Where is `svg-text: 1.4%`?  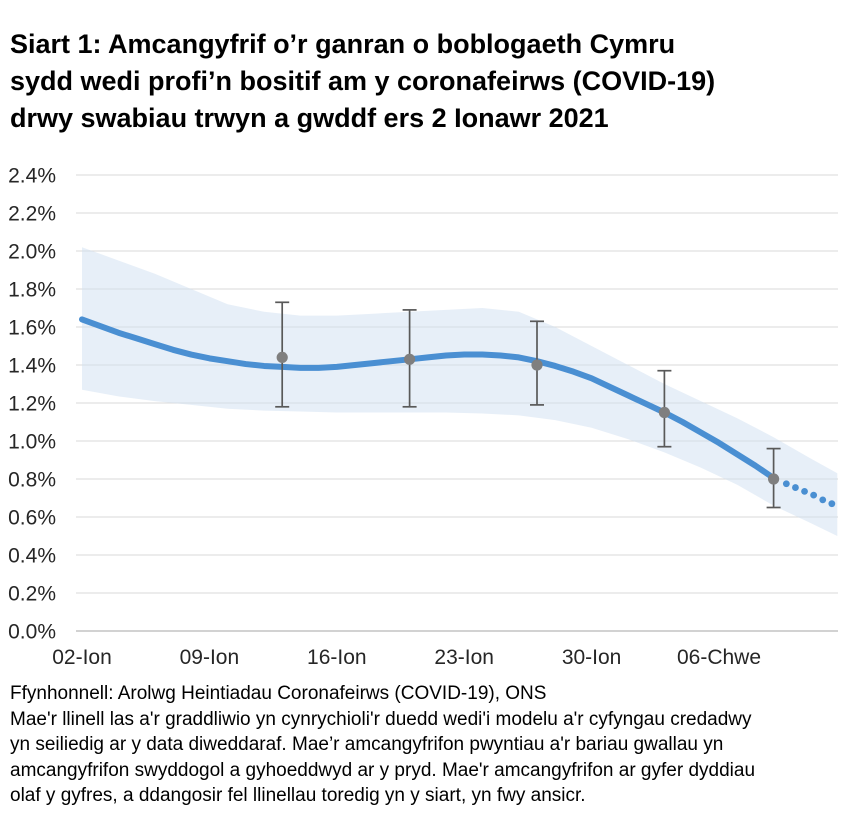 svg-text: 1.4% is located at coordinates (32, 366).